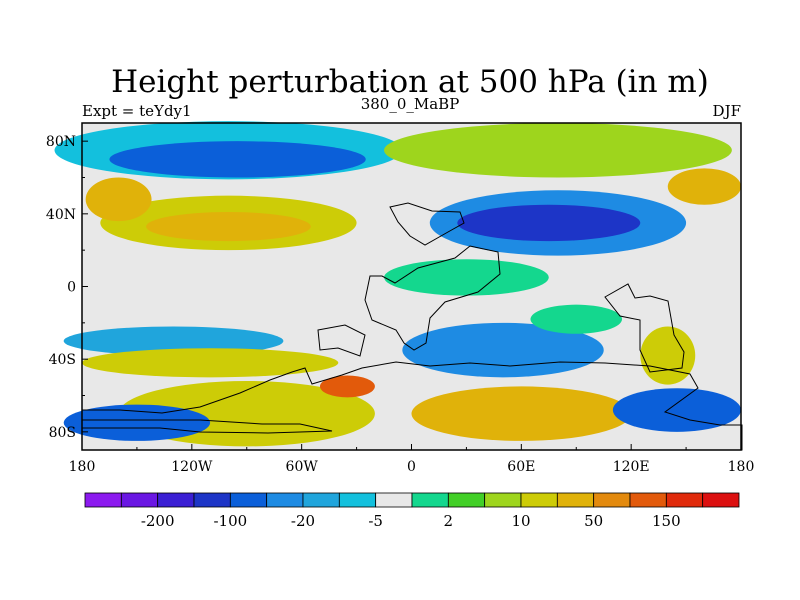  What do you see at coordinates (593, 521) in the screenshot?
I see `colorbar-label: 50` at bounding box center [593, 521].